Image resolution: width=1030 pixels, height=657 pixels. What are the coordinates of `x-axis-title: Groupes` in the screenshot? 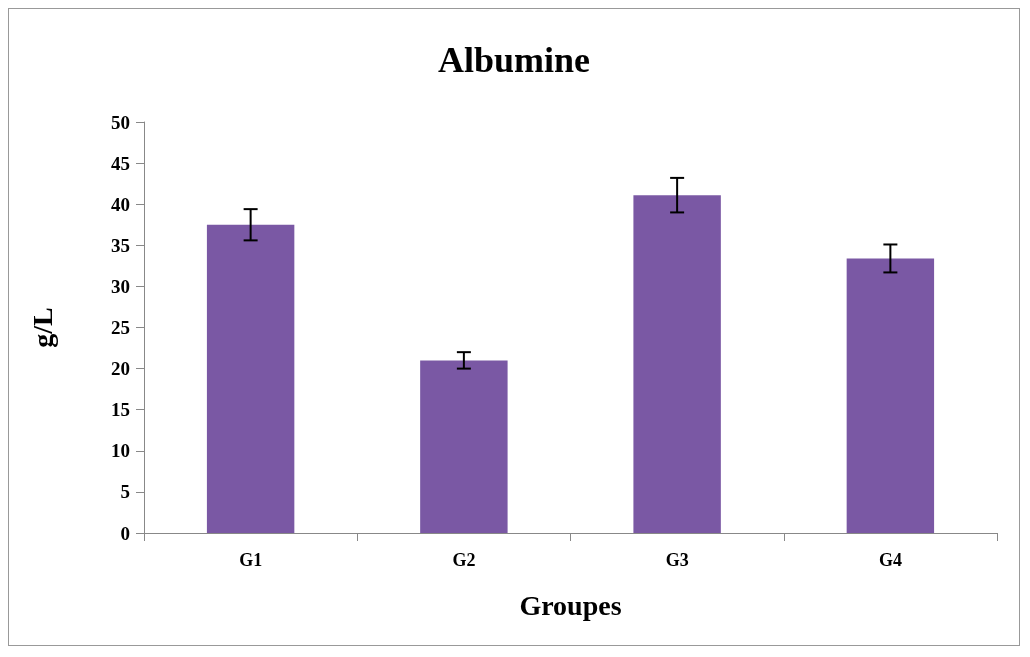 It's located at (570, 605).